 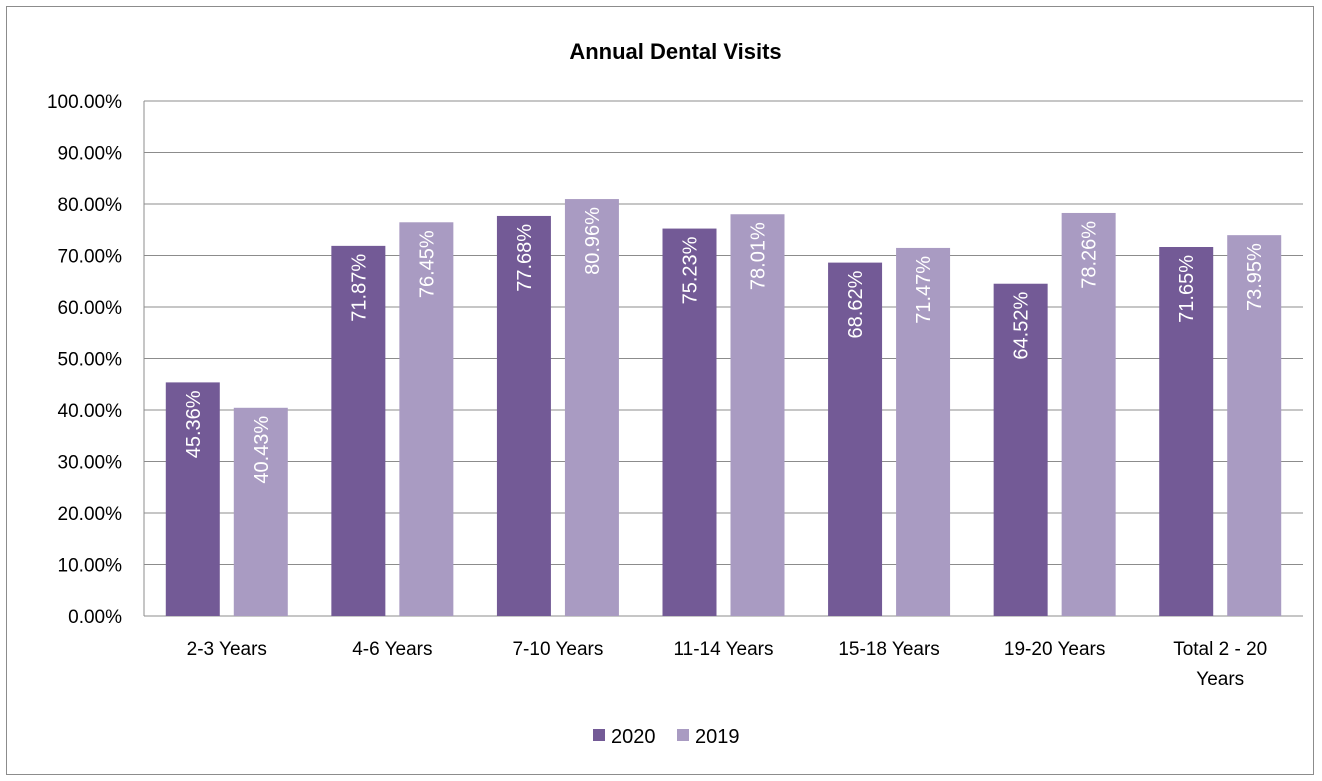 What do you see at coordinates (633, 737) in the screenshot?
I see `legend-label: 2020` at bounding box center [633, 737].